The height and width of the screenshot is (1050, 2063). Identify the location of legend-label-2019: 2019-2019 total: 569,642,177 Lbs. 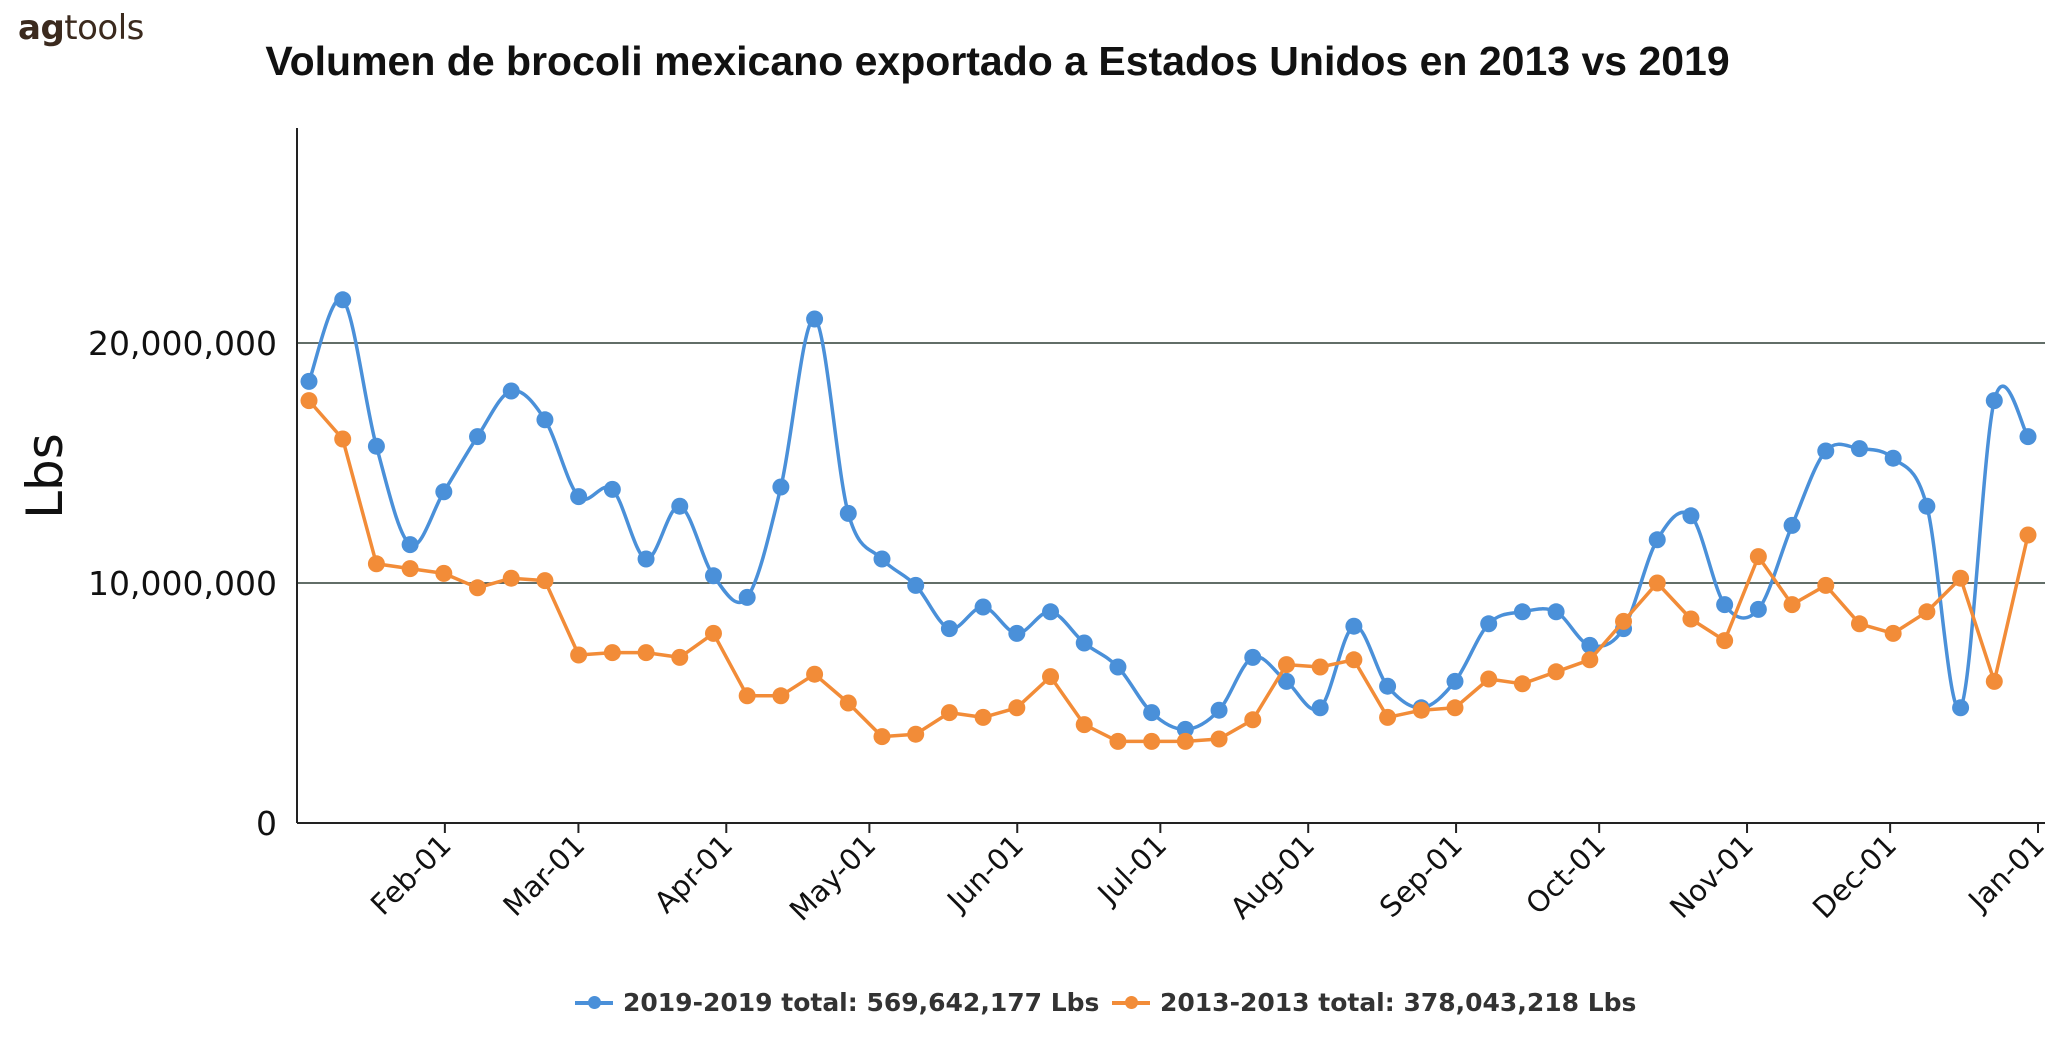
(861, 1002).